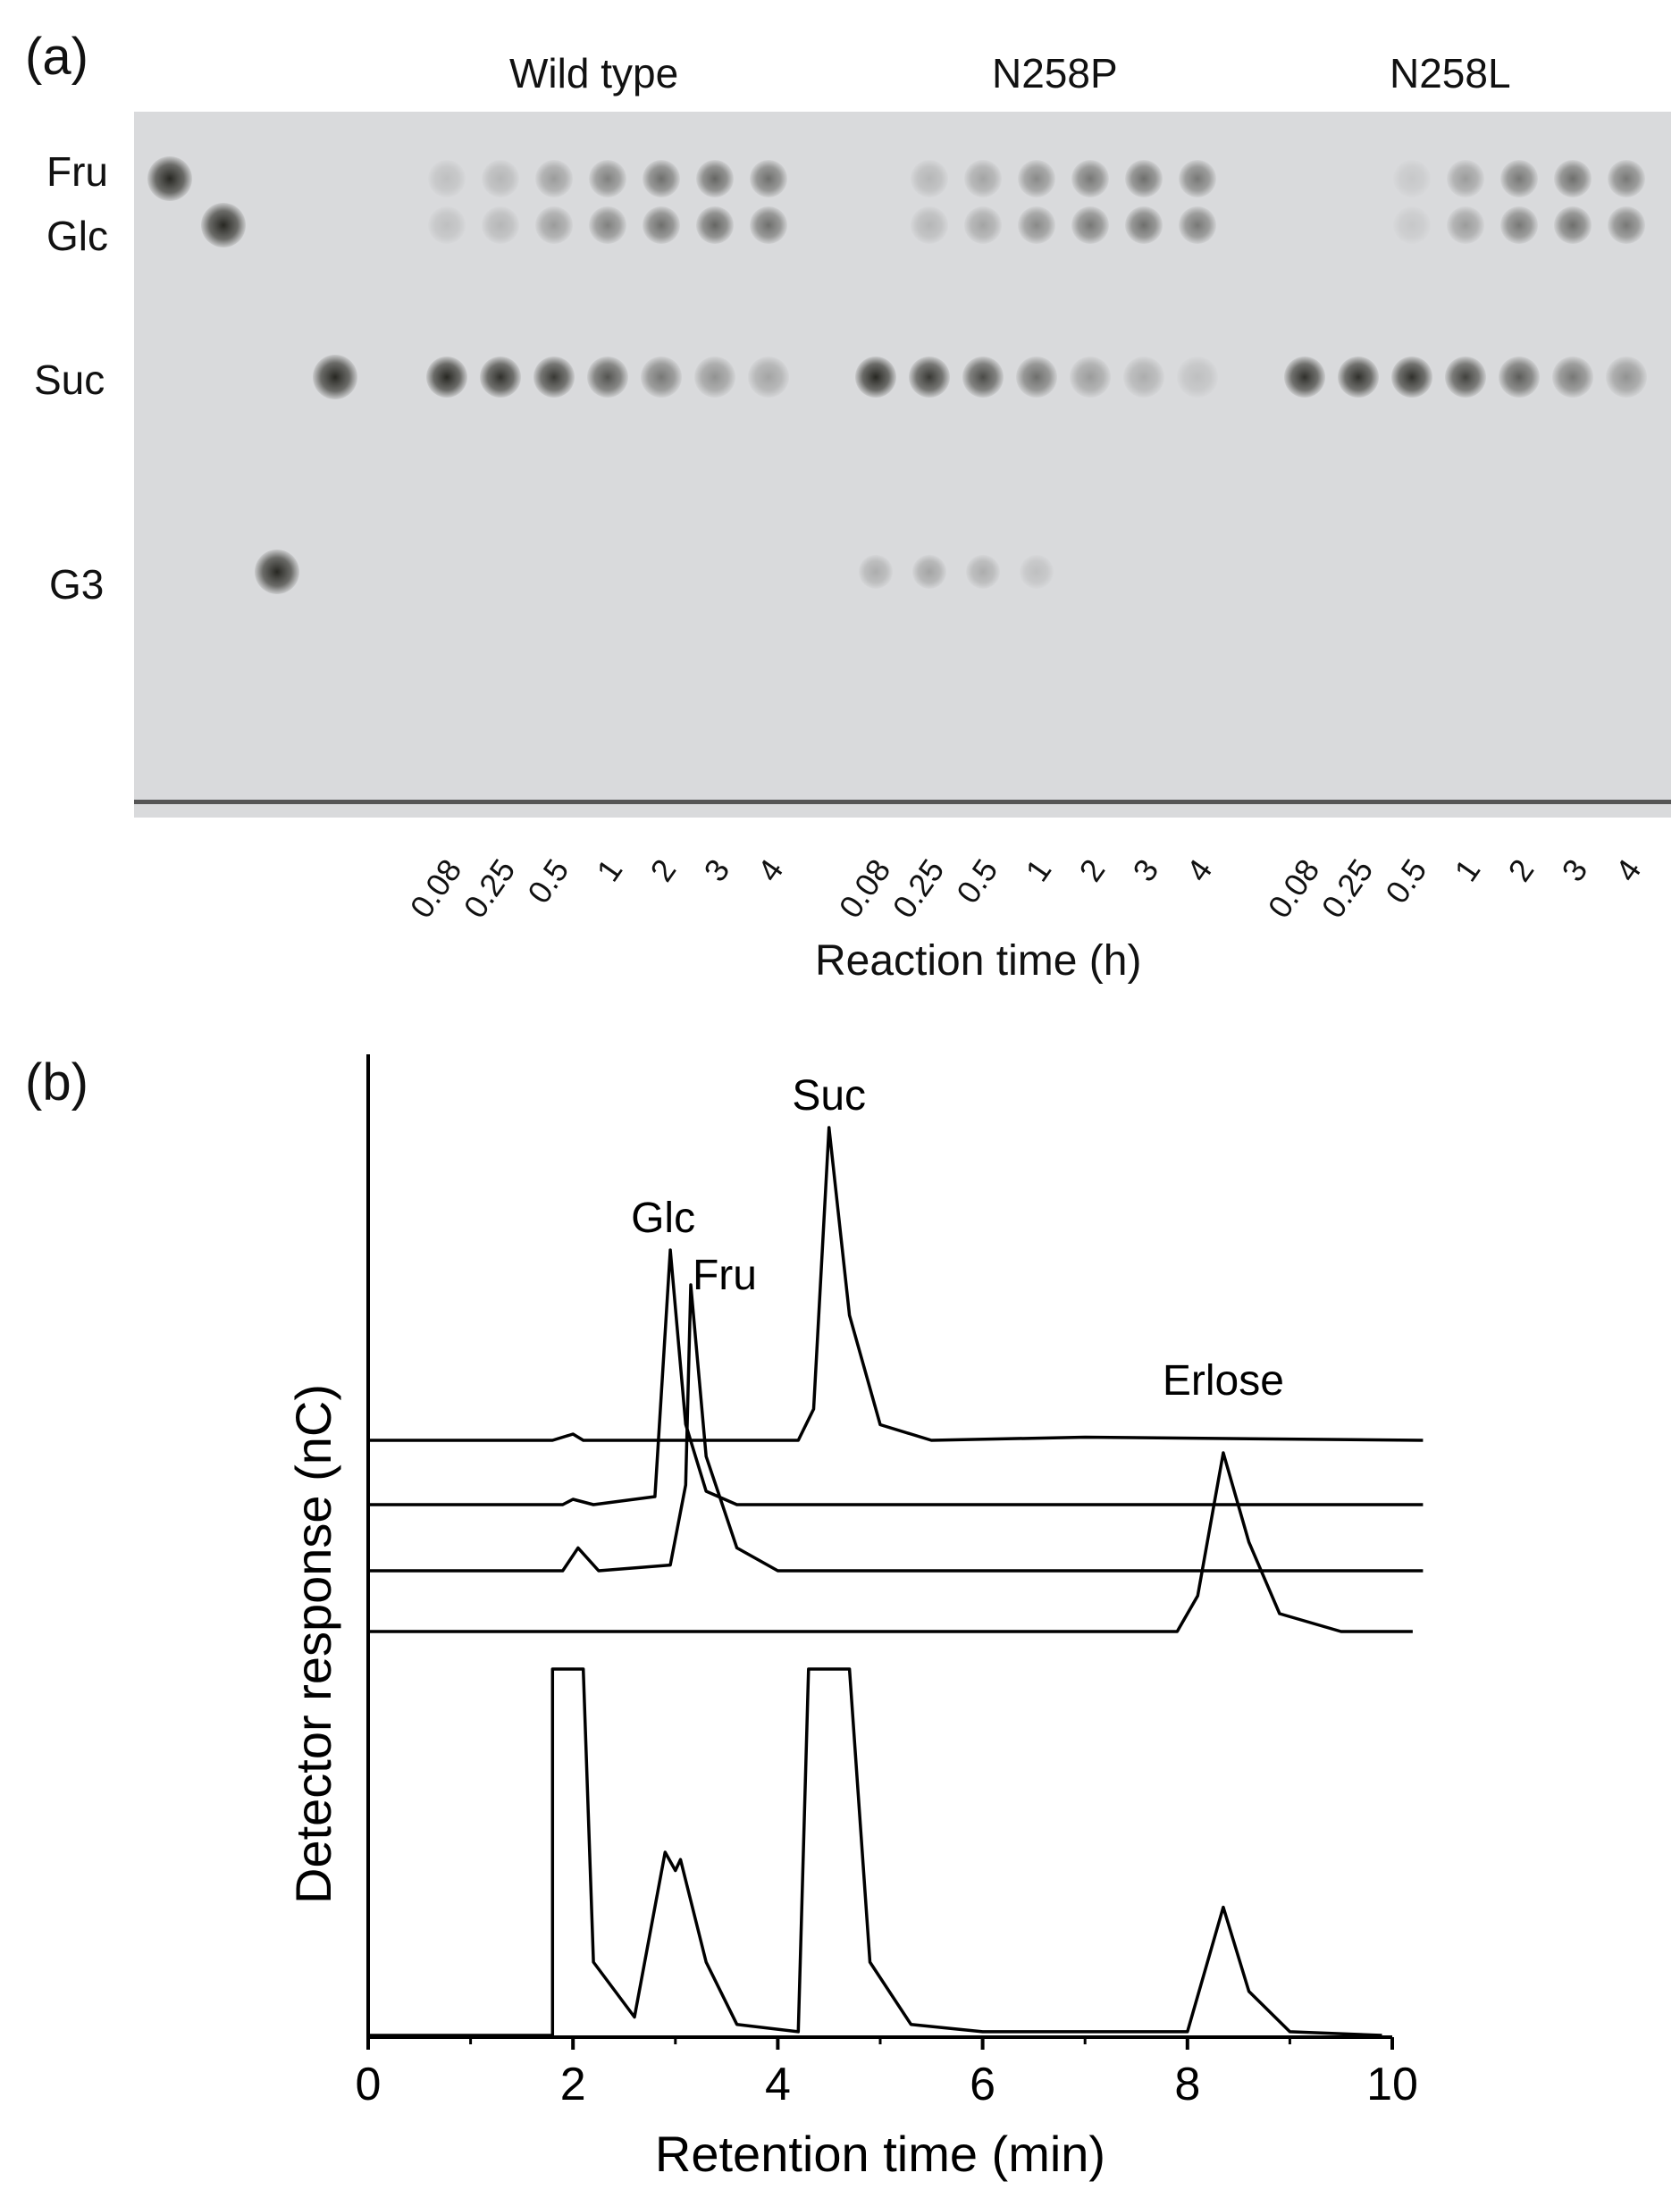  Describe the element at coordinates (369, 2084) in the screenshot. I see `x-tick-label-0: 0` at that location.